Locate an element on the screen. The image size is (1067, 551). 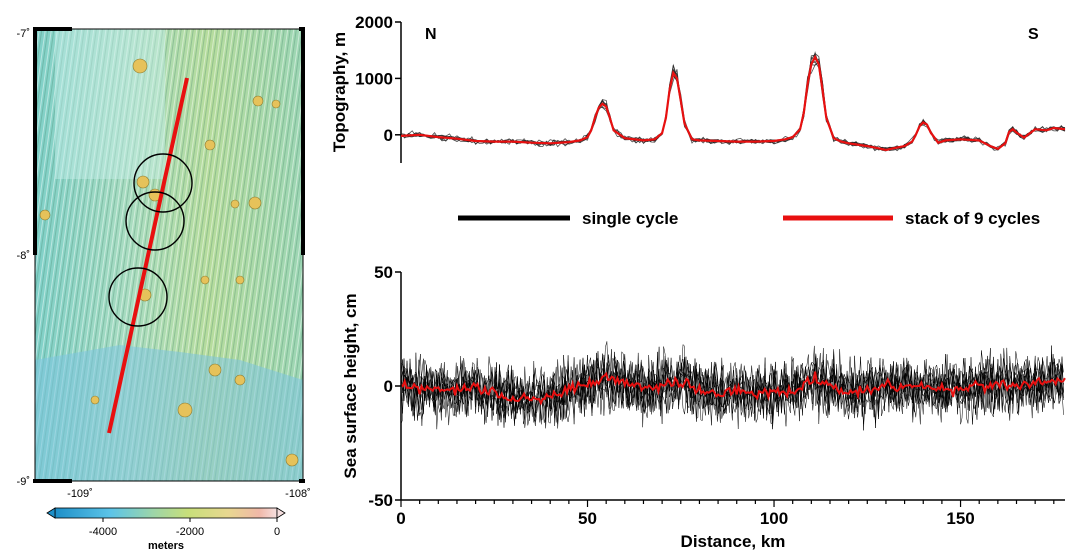
map-smooth-area is located at coordinates (110, 104).